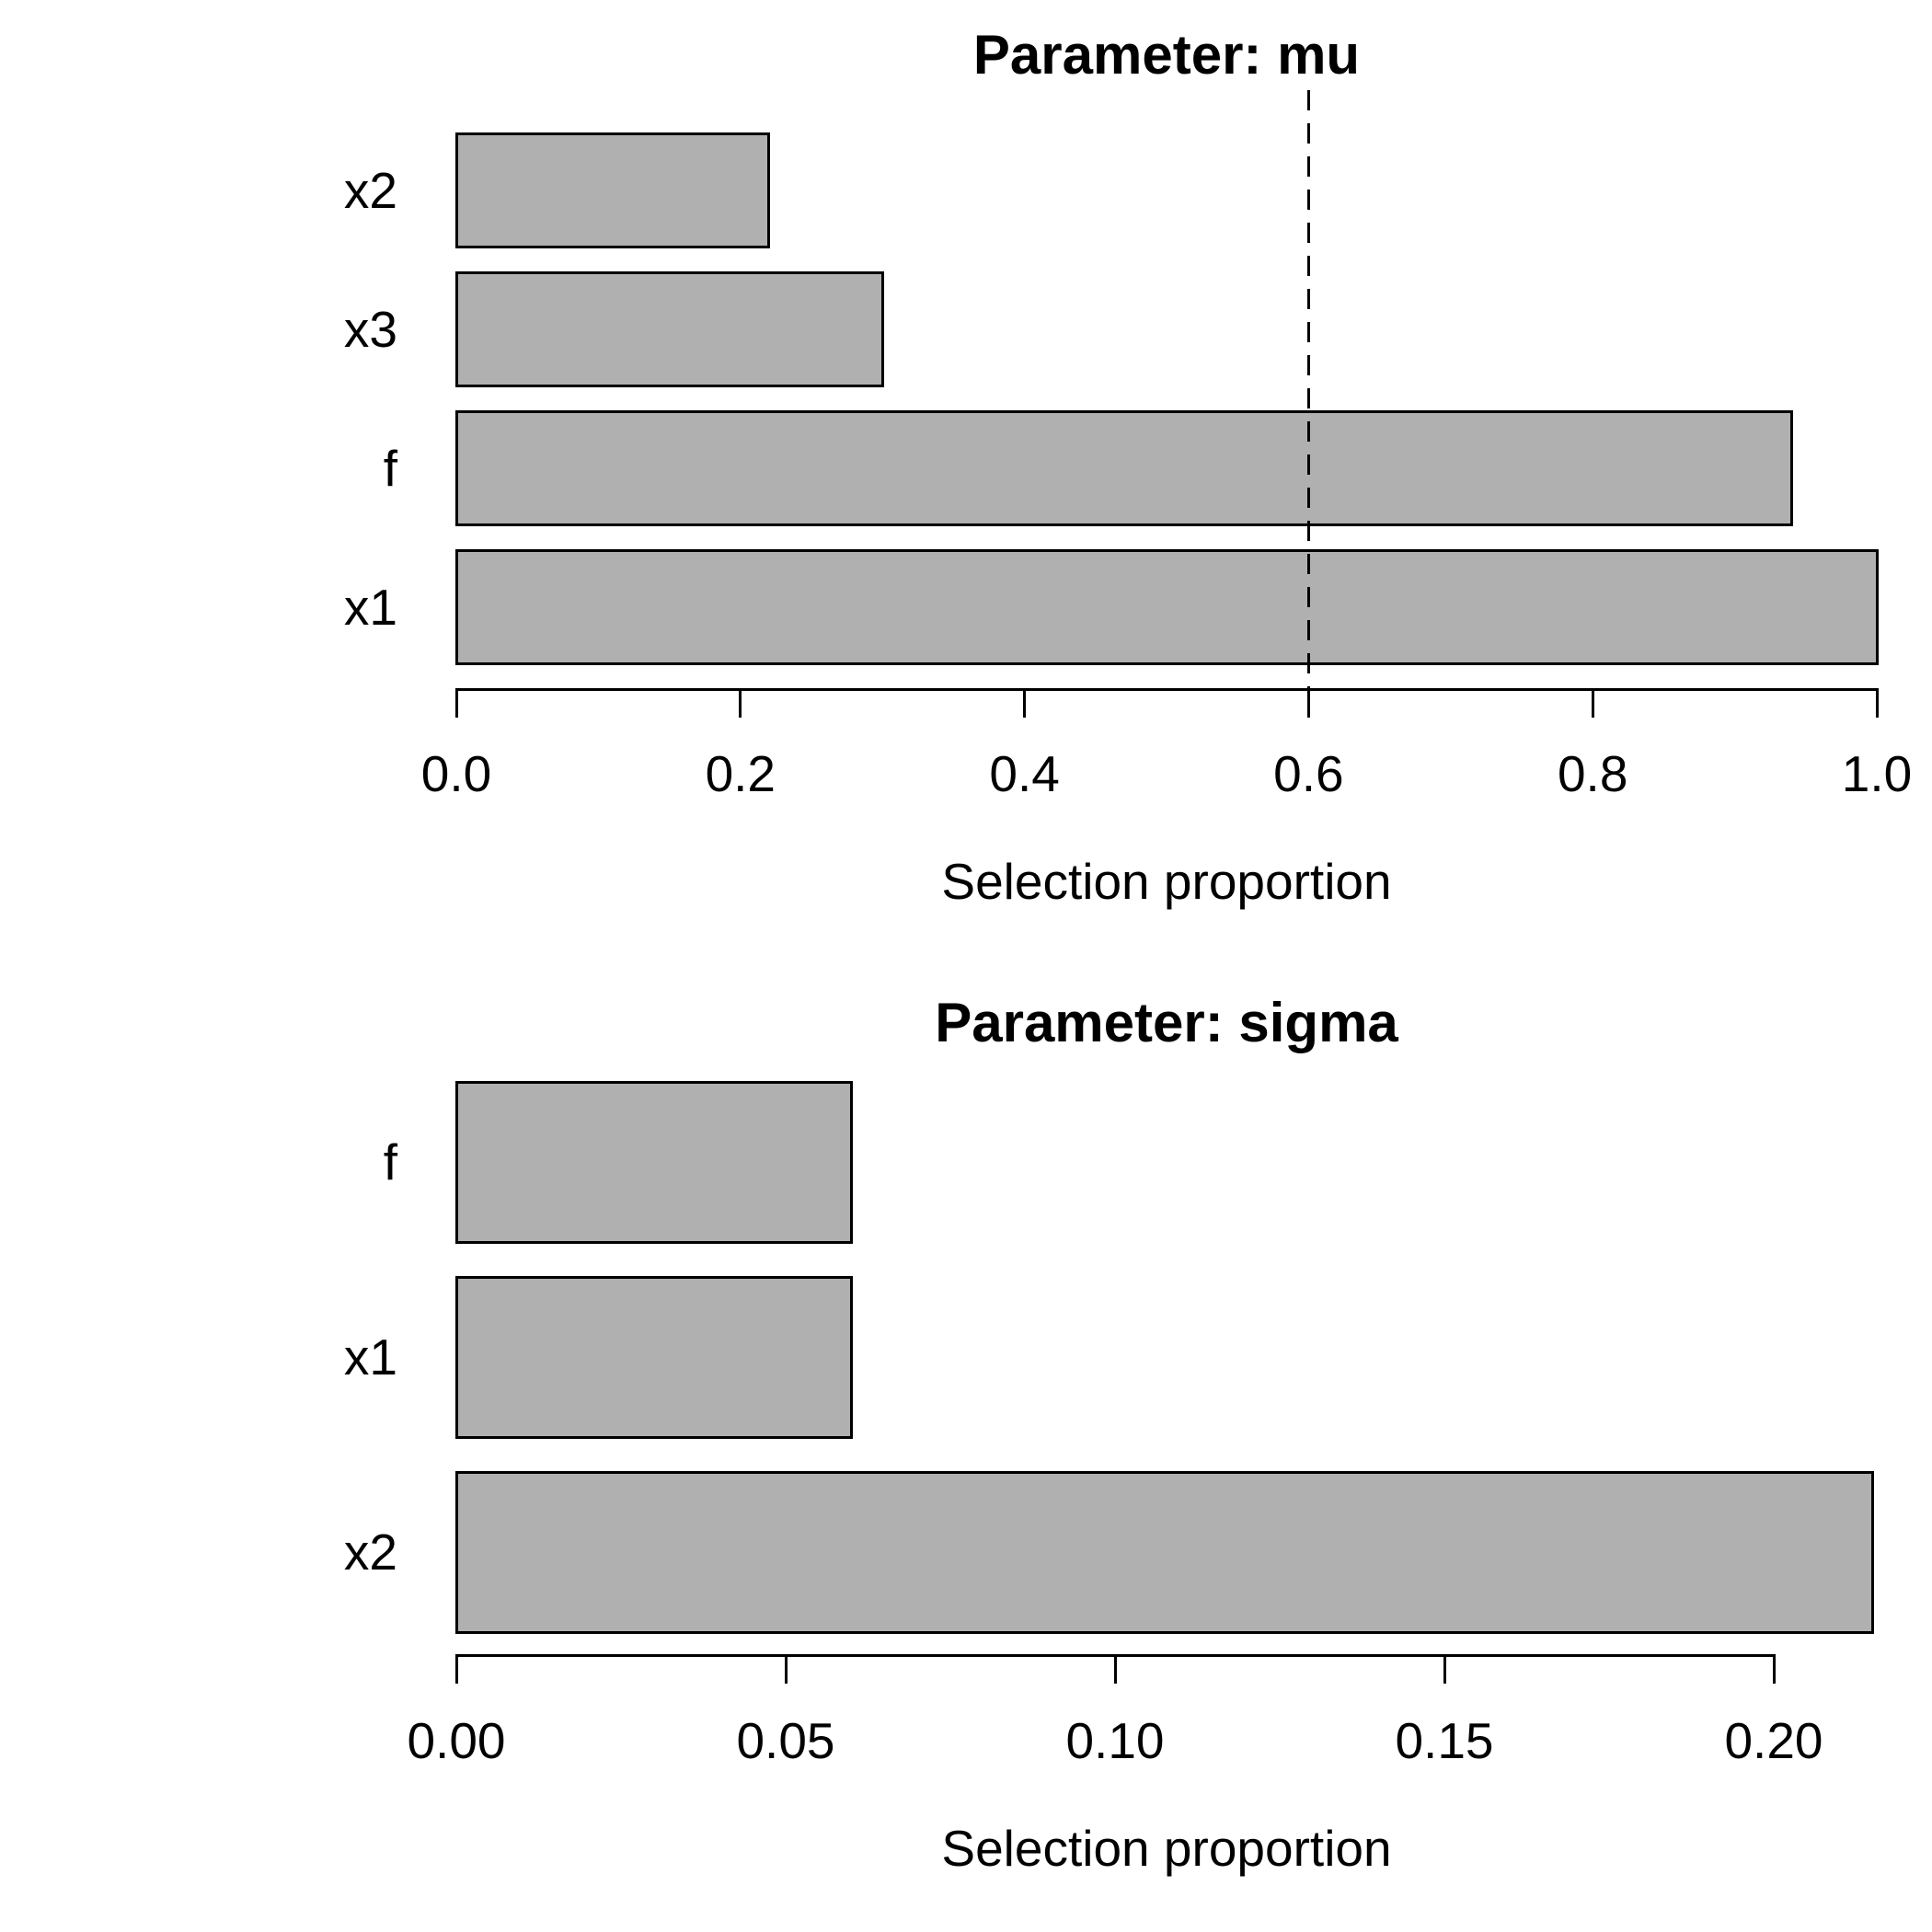 The image size is (1932, 1932). I want to click on x-axis-tick-label: 0.05, so click(785, 1740).